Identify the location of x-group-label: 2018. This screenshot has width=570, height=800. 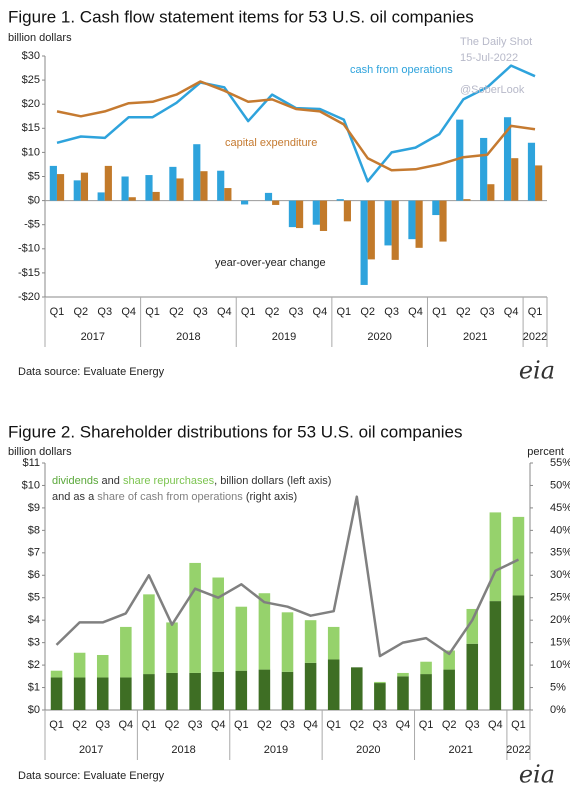
(183, 750).